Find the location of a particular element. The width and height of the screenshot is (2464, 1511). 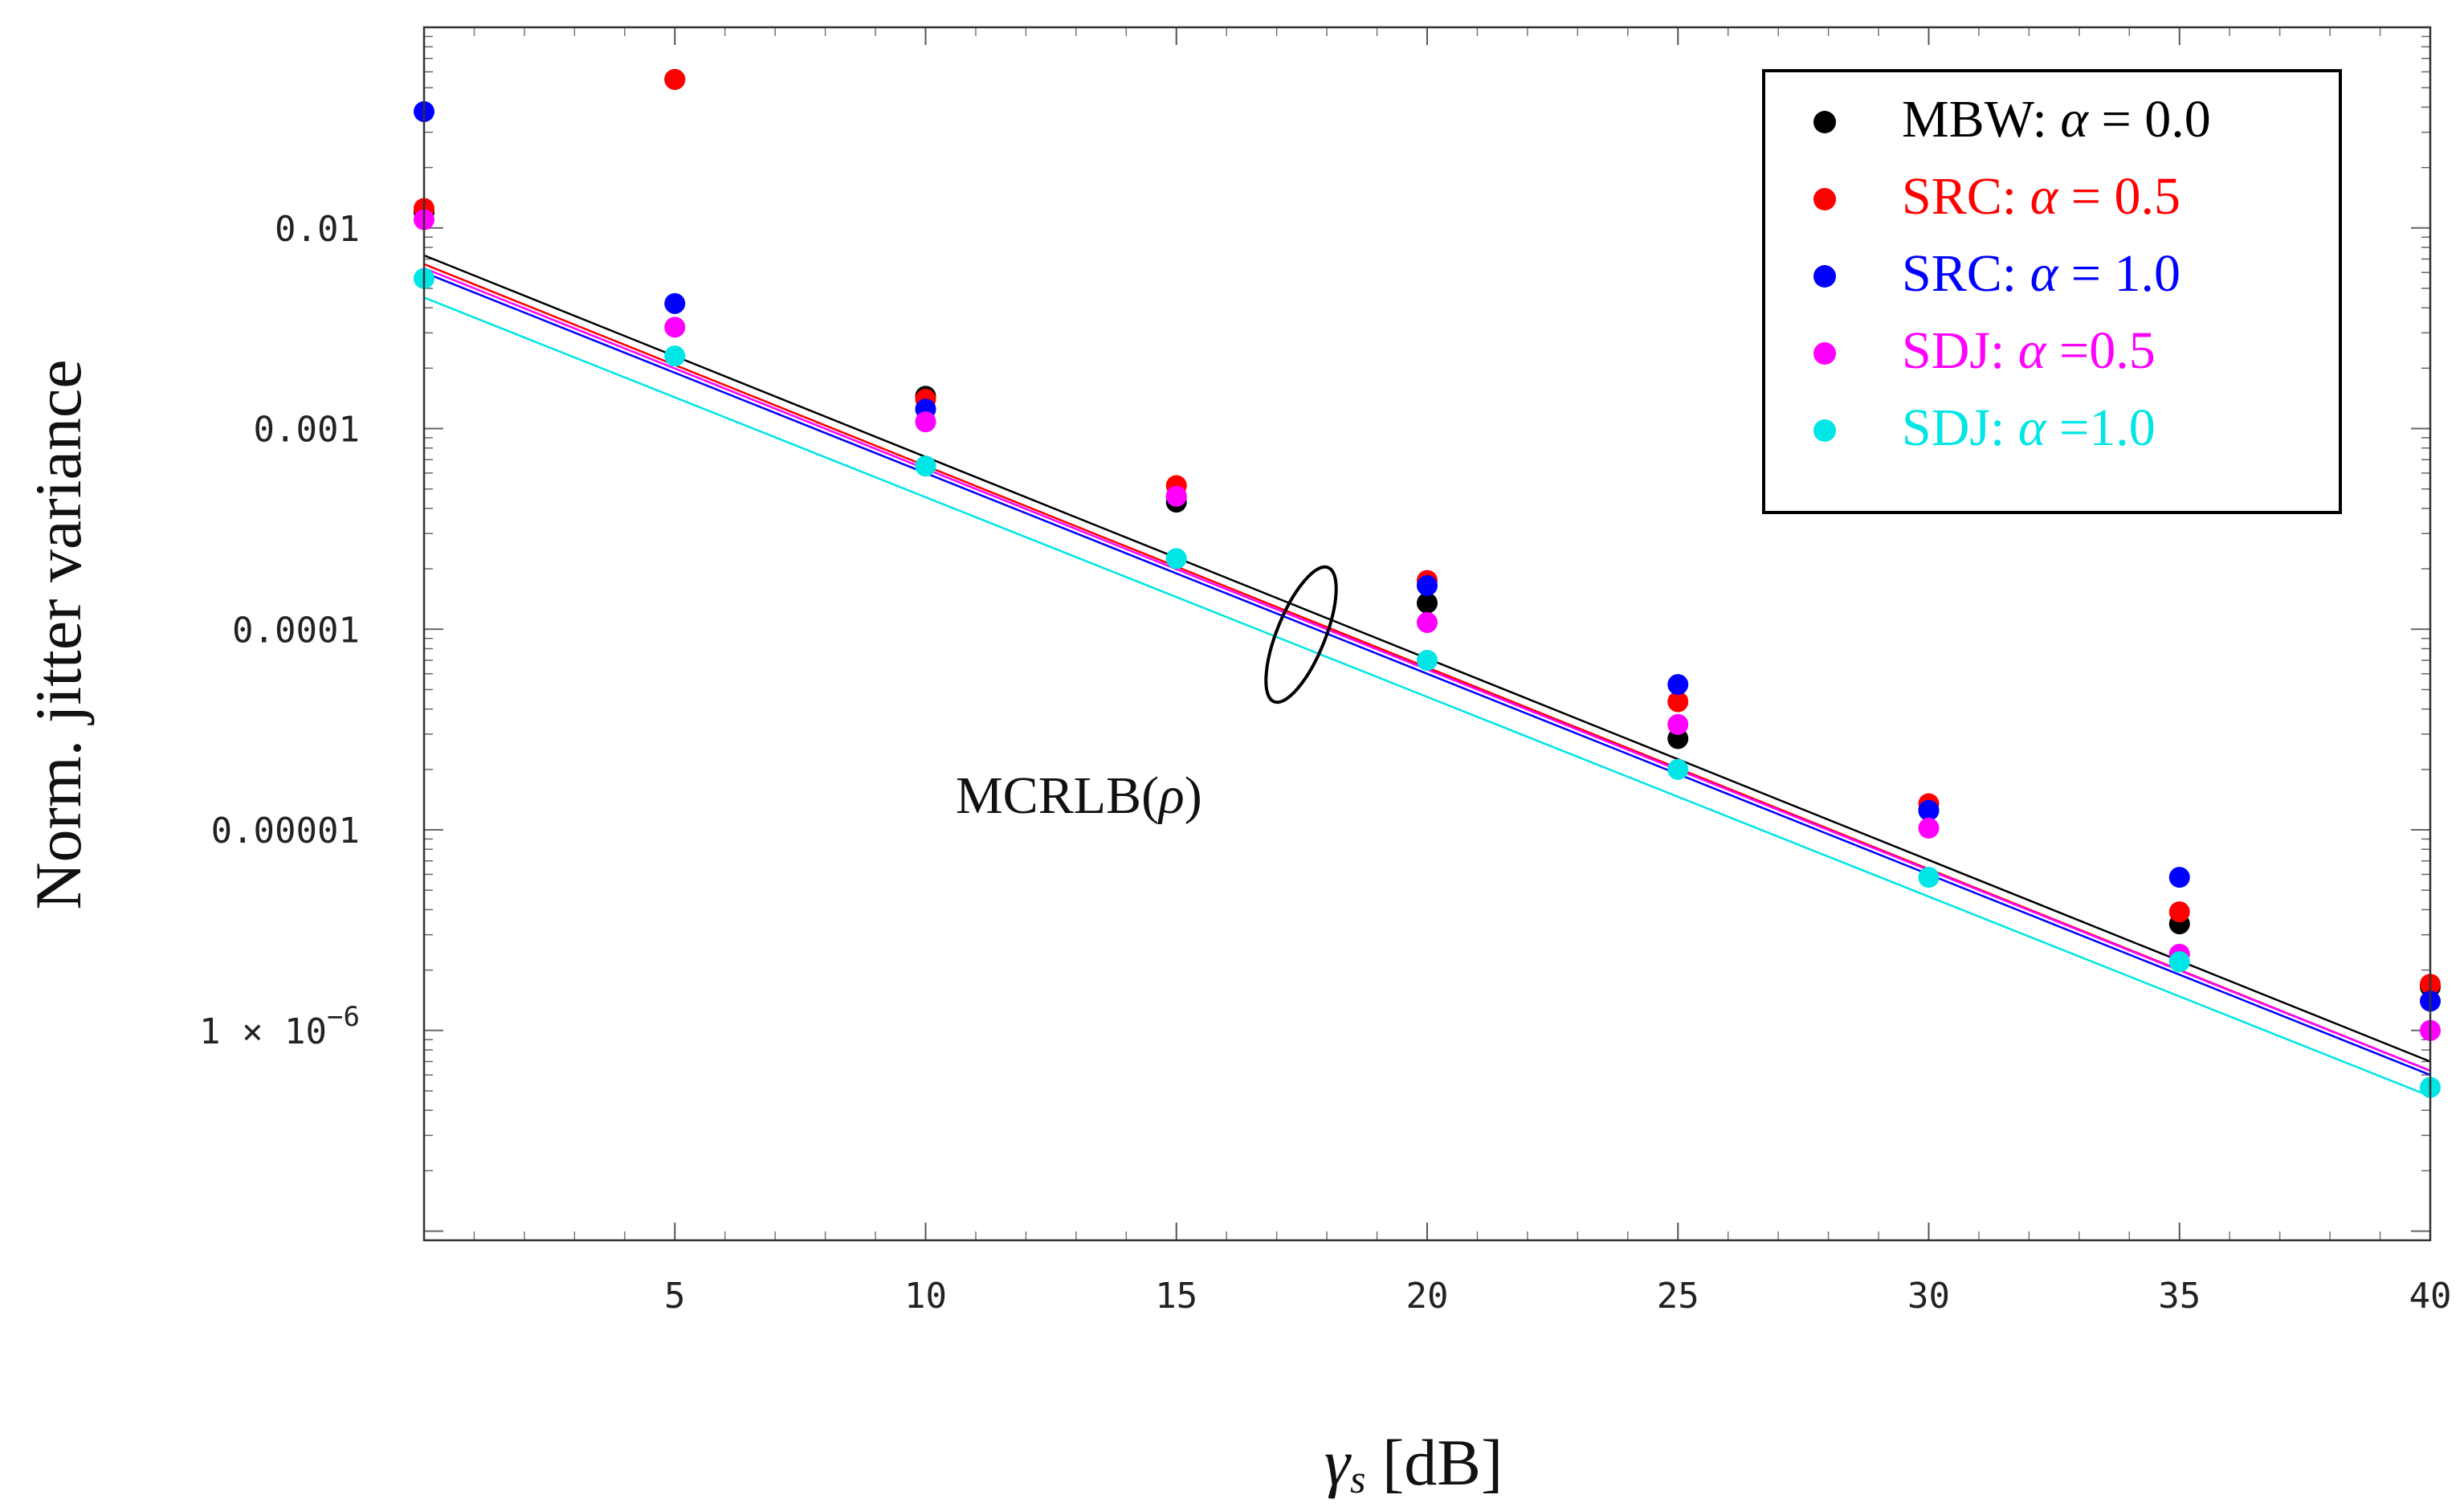

y-tick-label: 1 × 10⁻⁶ is located at coordinates (279, 1026).